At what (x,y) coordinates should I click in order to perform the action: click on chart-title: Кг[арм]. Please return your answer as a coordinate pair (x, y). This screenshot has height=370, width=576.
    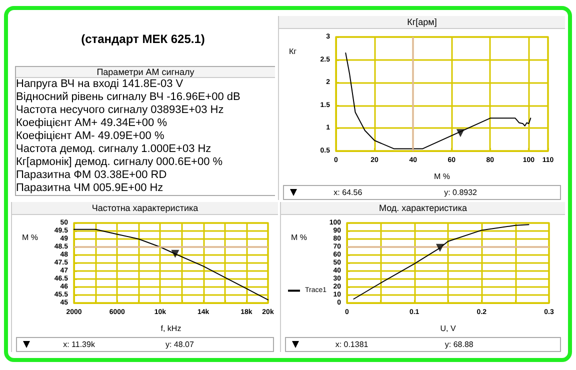
    Looking at the image, I should click on (422, 22).